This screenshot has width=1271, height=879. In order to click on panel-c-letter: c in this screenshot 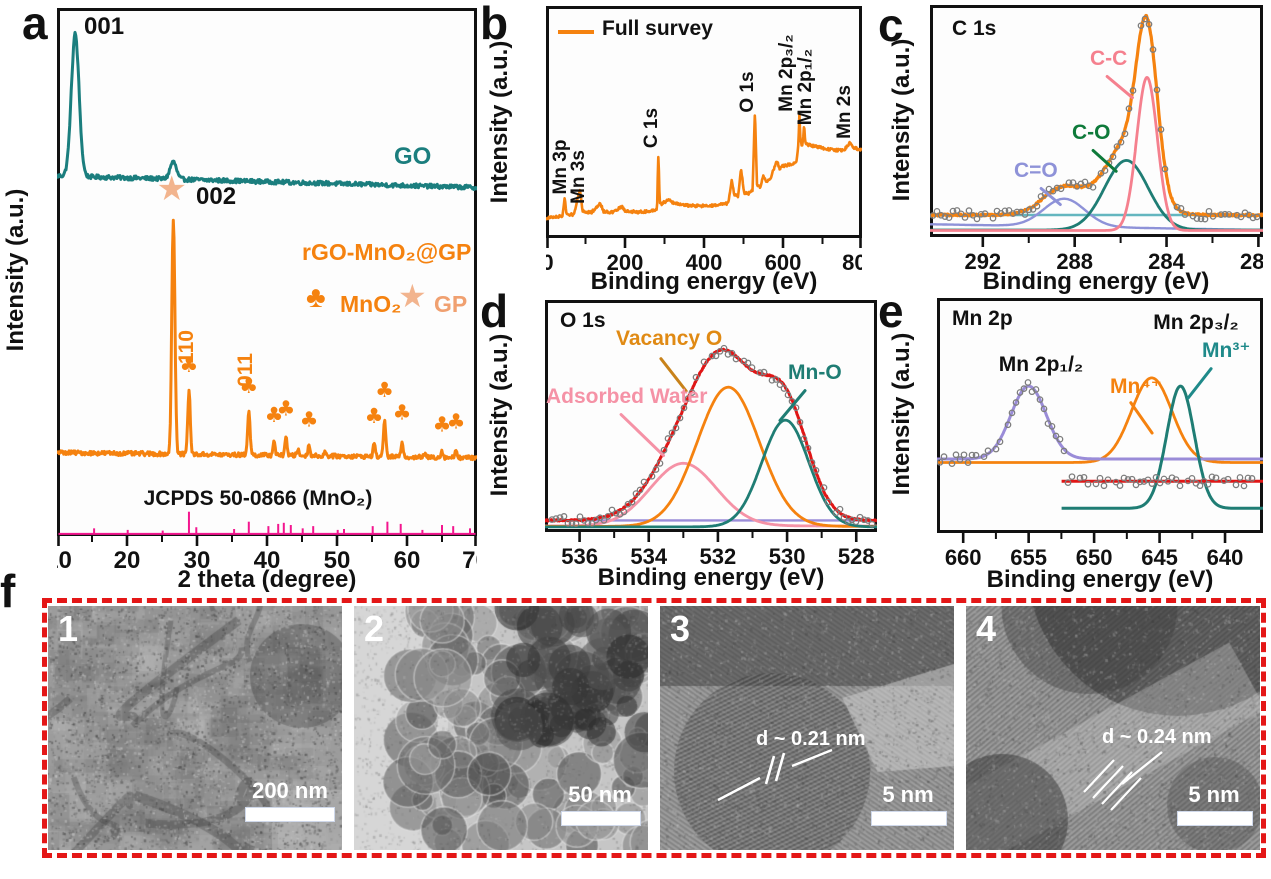, I will do `click(891, 25)`.